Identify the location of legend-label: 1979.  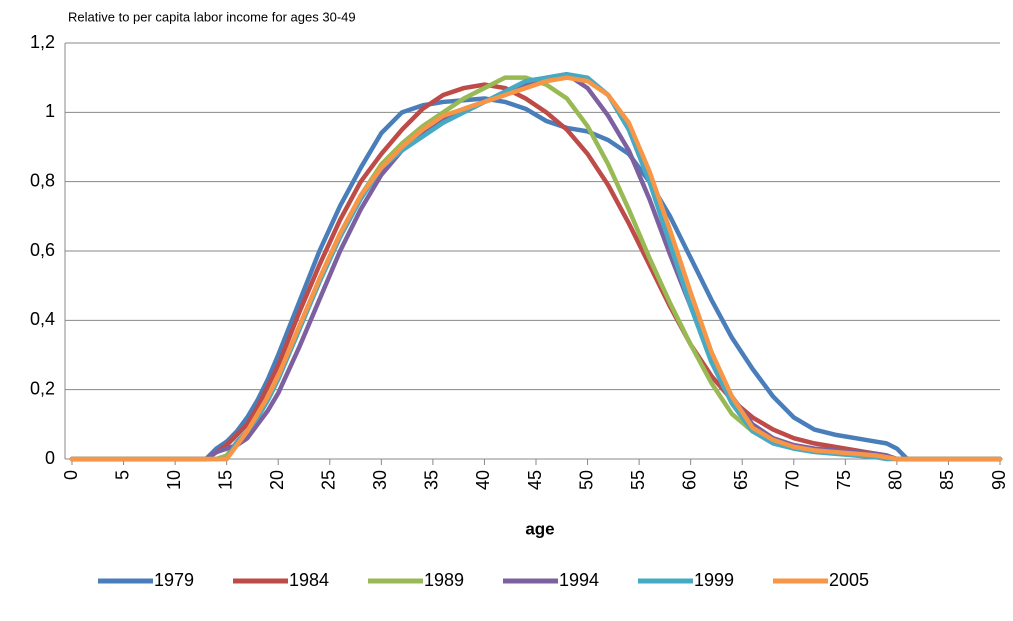
(174, 580).